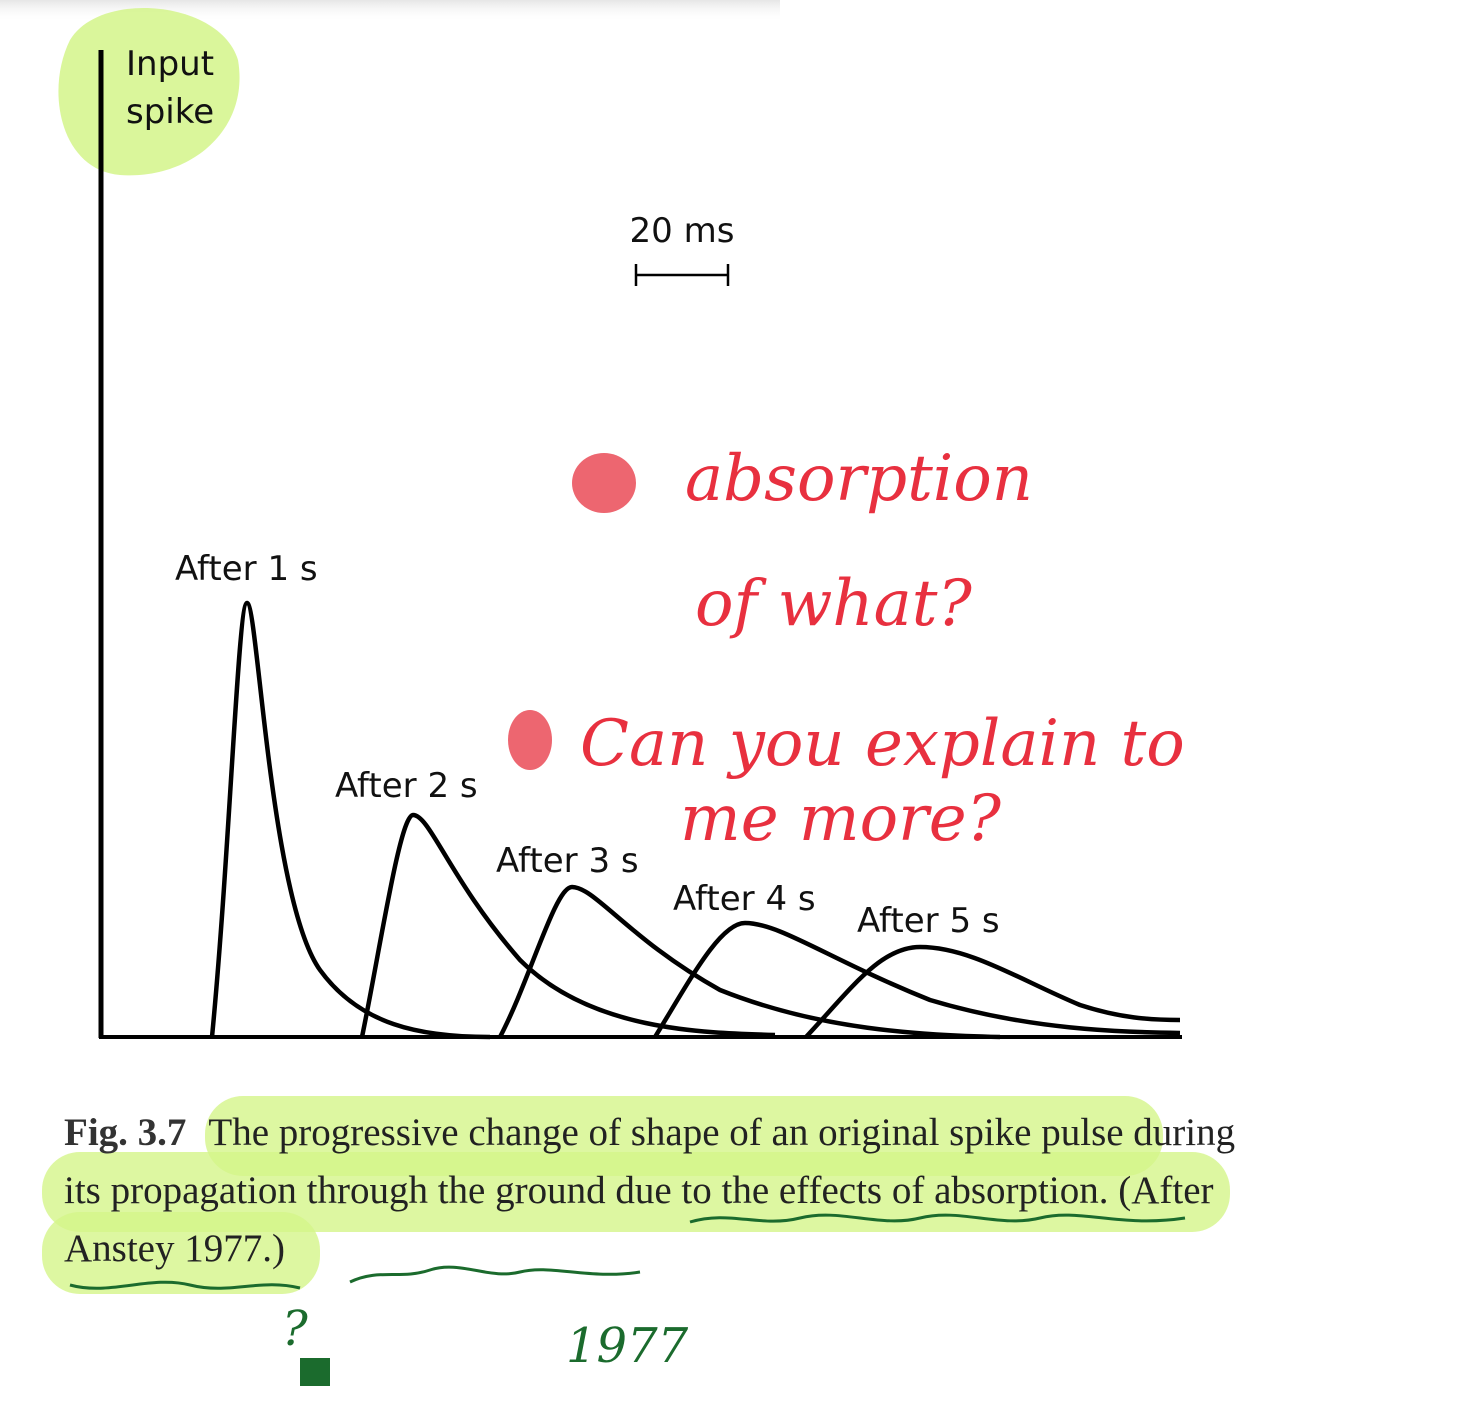 This screenshot has width=1475, height=1404. I want to click on top-shadow, so click(390, 11).